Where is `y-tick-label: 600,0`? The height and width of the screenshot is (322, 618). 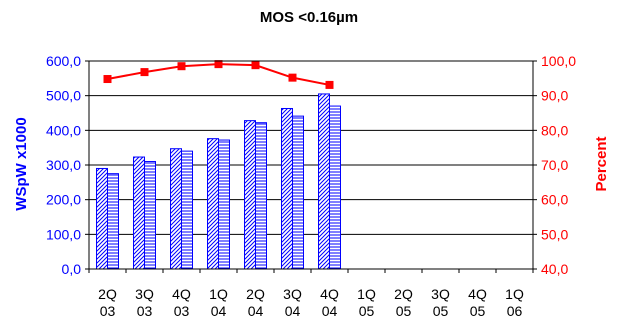 y-tick-label: 600,0 is located at coordinates (63, 61).